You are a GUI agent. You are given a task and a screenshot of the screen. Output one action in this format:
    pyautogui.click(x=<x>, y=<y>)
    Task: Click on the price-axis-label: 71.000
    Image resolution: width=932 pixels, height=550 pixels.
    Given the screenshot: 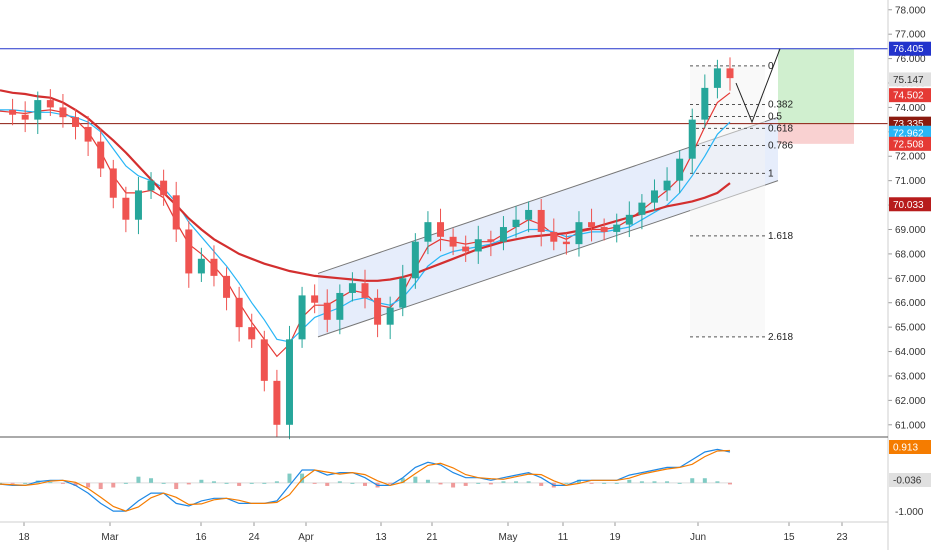 What is the action you would take?
    pyautogui.click(x=910, y=181)
    